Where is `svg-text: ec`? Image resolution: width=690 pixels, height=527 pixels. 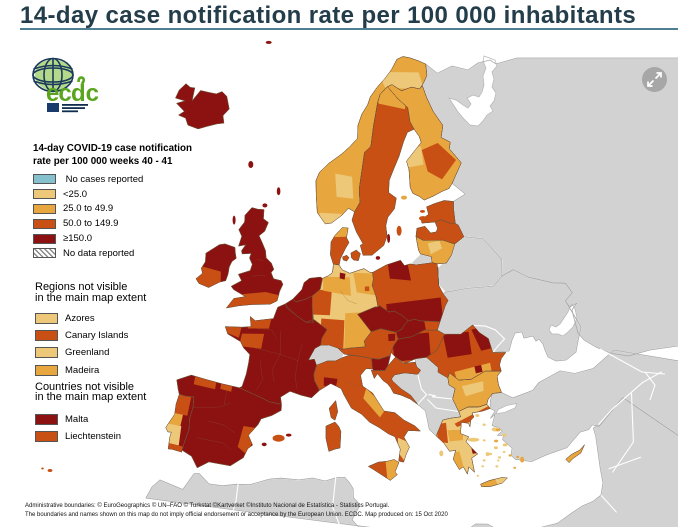 svg-text: ec is located at coordinates (58, 93).